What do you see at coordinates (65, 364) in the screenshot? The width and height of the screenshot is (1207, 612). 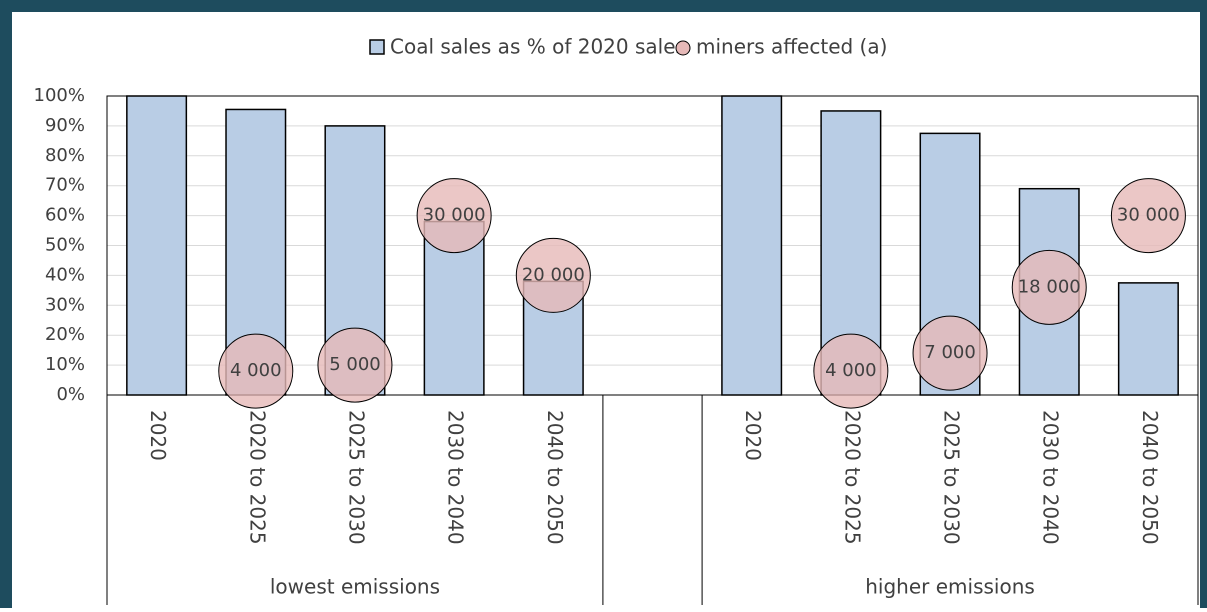 I see `y-tick-label: 10%` at bounding box center [65, 364].